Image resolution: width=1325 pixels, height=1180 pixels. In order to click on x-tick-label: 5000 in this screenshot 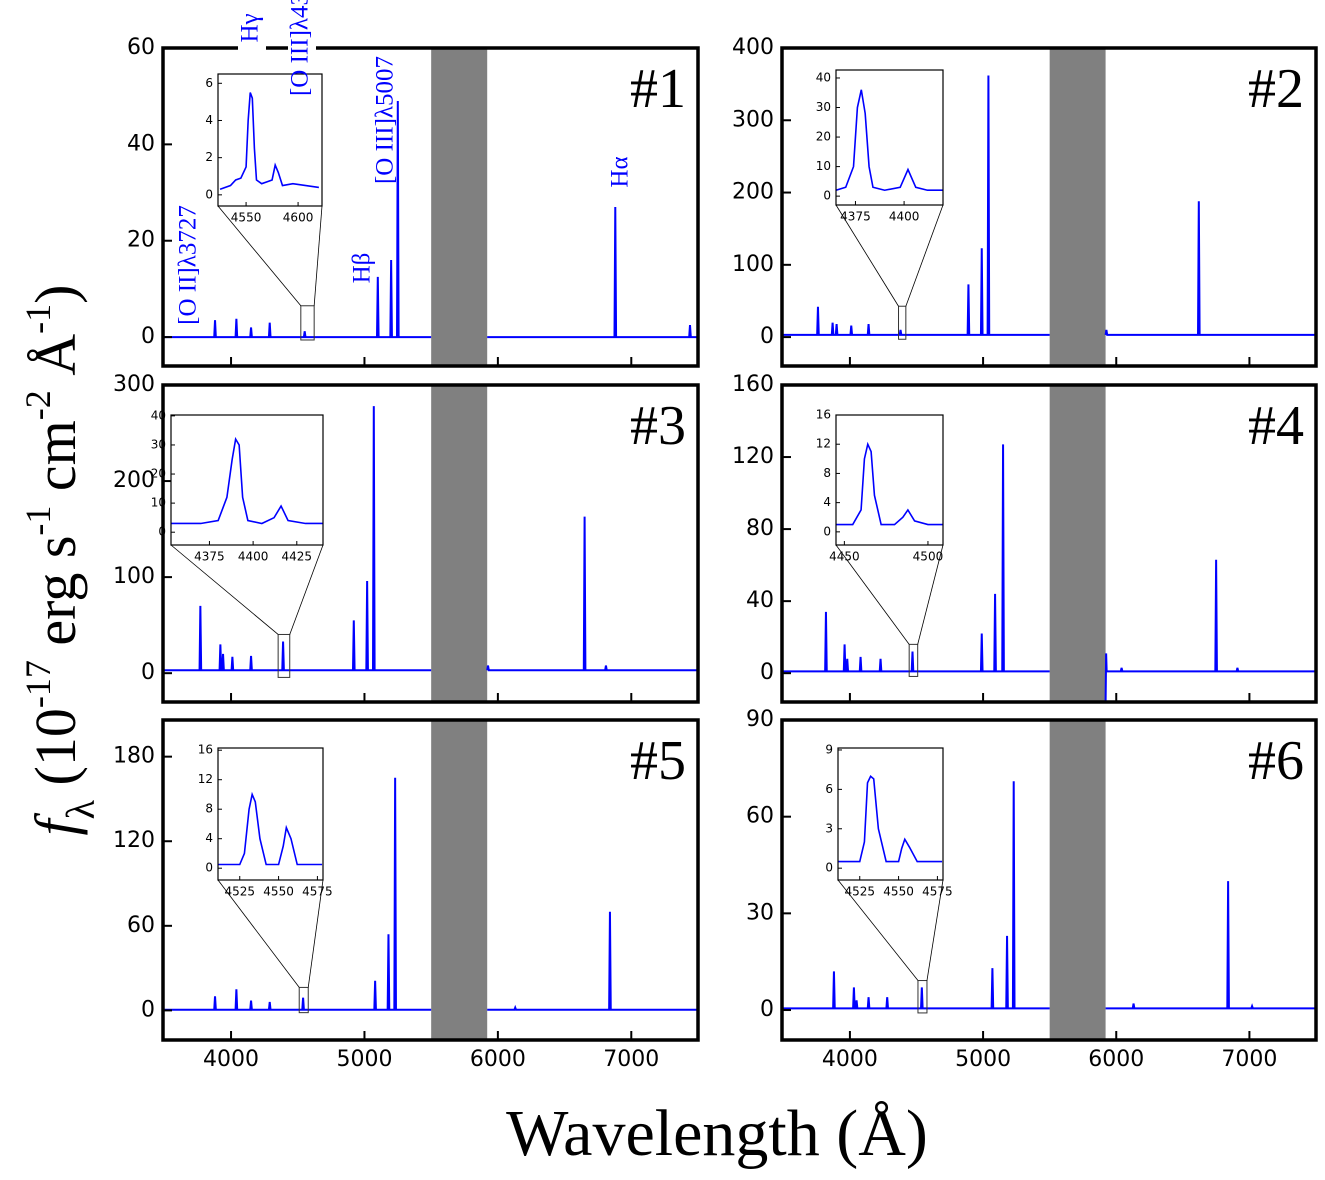, I will do `click(364, 1059)`.